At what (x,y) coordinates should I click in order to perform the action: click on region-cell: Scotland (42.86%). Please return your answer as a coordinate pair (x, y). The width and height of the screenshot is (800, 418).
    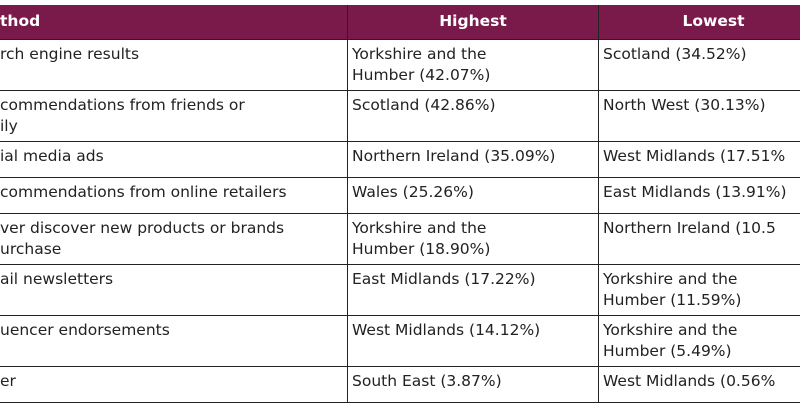
    Looking at the image, I should click on (472, 116).